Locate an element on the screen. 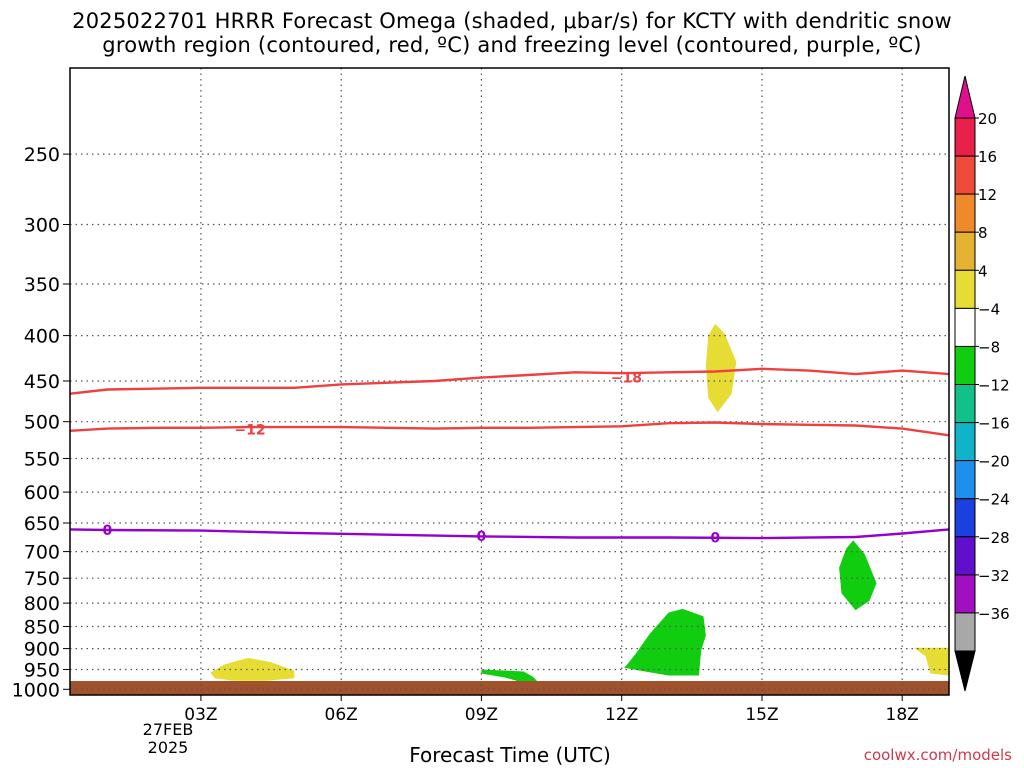  colorbar-label-4: 8 is located at coordinates (983, 233).